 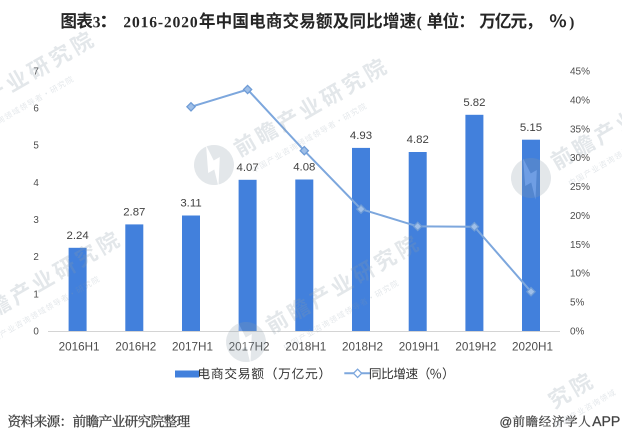 I want to click on svg-text: 3, so click(x=36, y=220).